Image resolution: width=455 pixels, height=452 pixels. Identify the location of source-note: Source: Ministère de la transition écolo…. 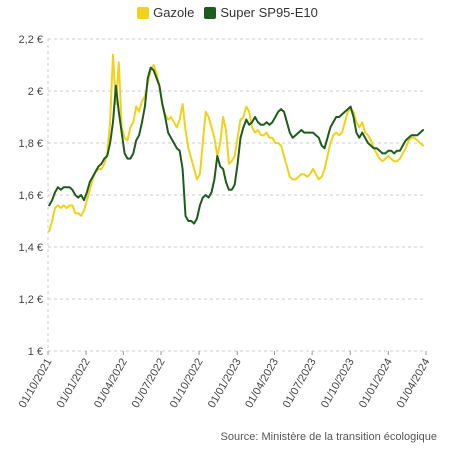
(328, 437).